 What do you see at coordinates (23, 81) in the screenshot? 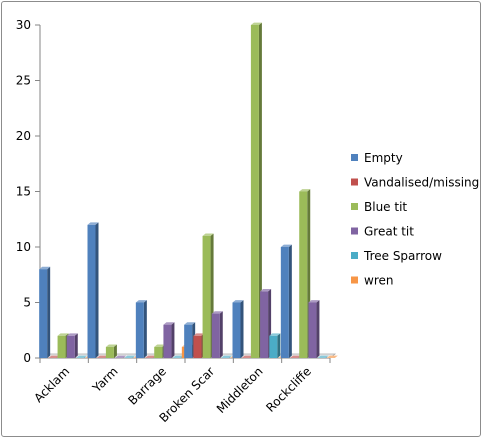
I see `y-tick-label: 25` at bounding box center [23, 81].